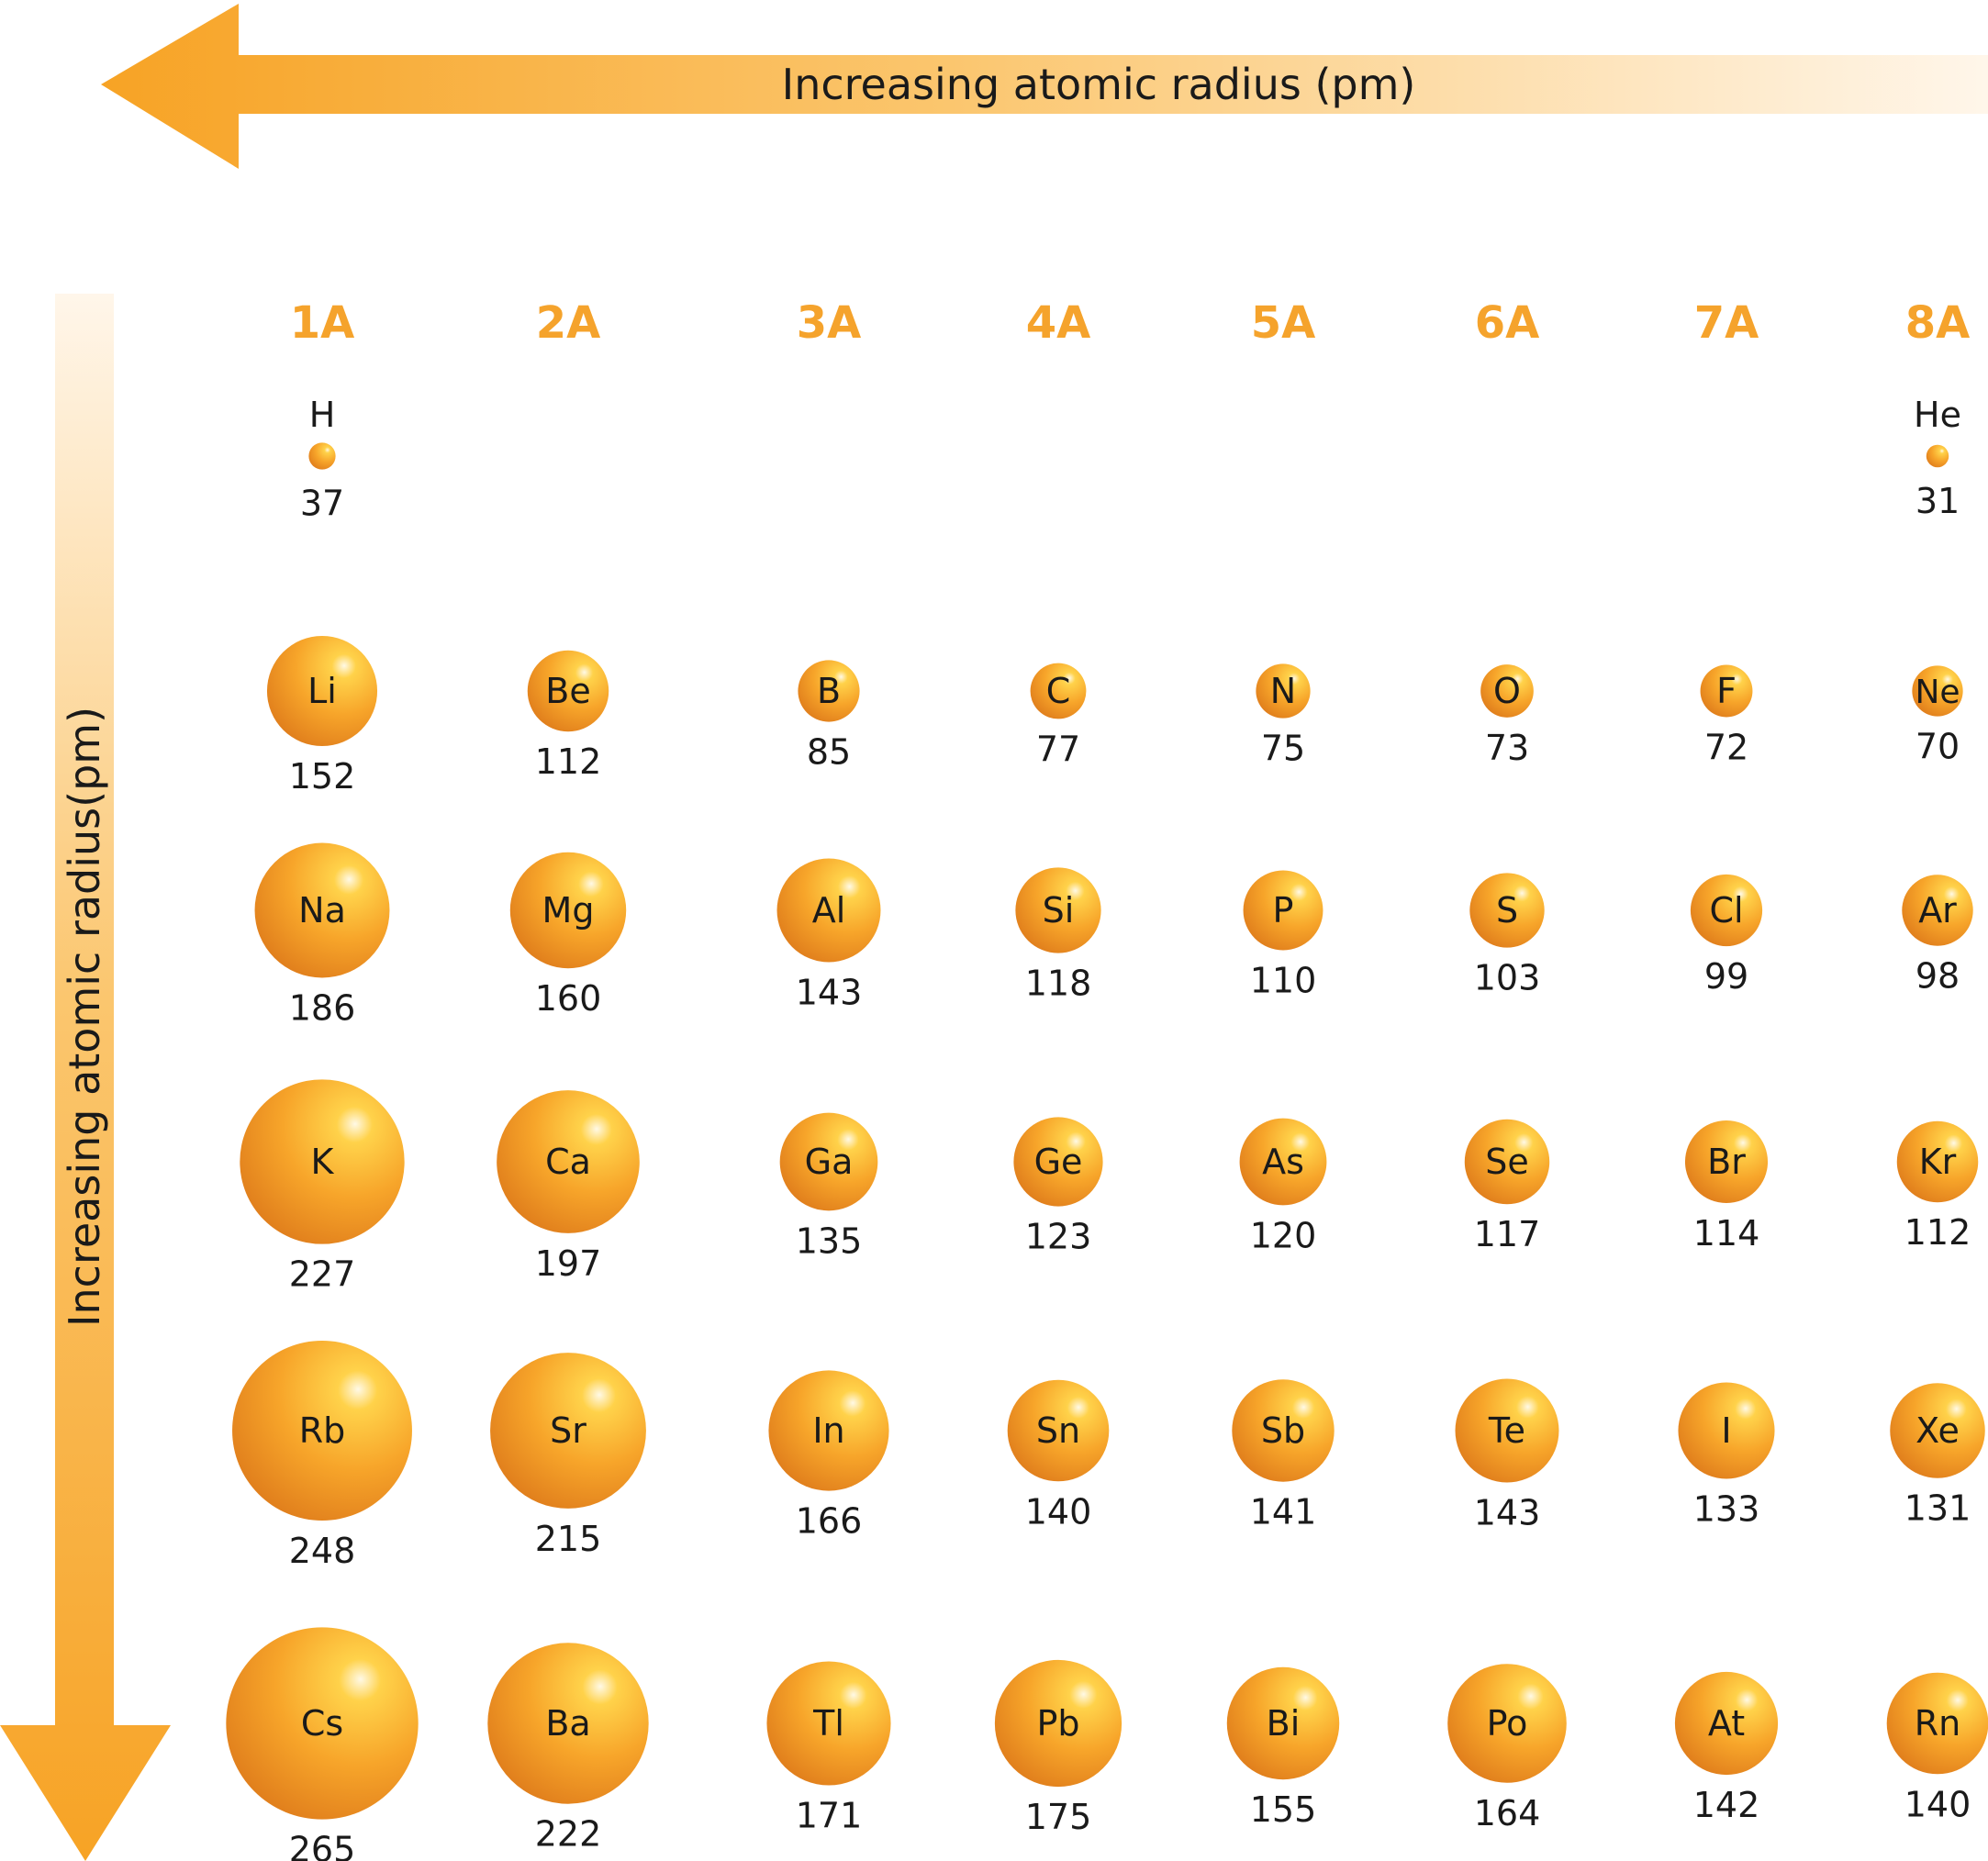 The width and height of the screenshot is (1988, 1861). I want to click on element-s: S 103, so click(1507, 935).